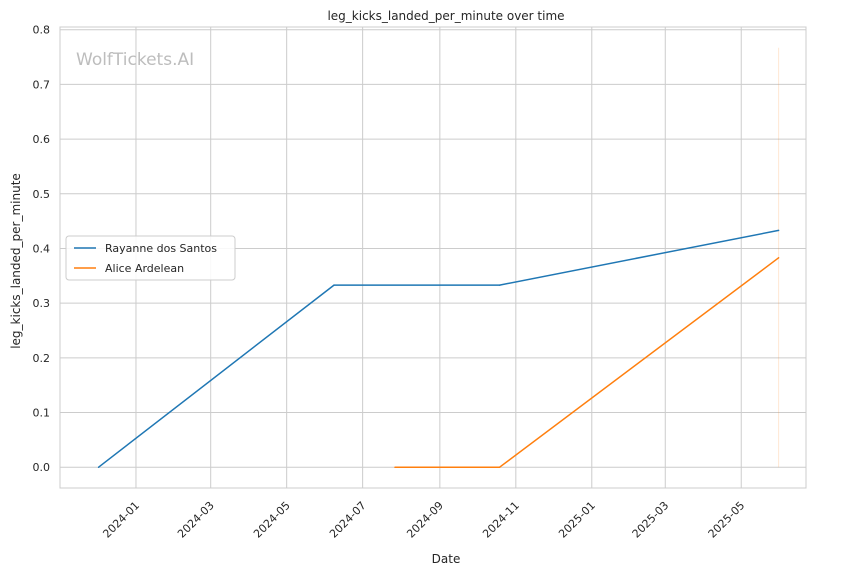 Image resolution: width=844 pixels, height=575 pixels. I want to click on y-tick-label: 0.4, so click(42, 248).